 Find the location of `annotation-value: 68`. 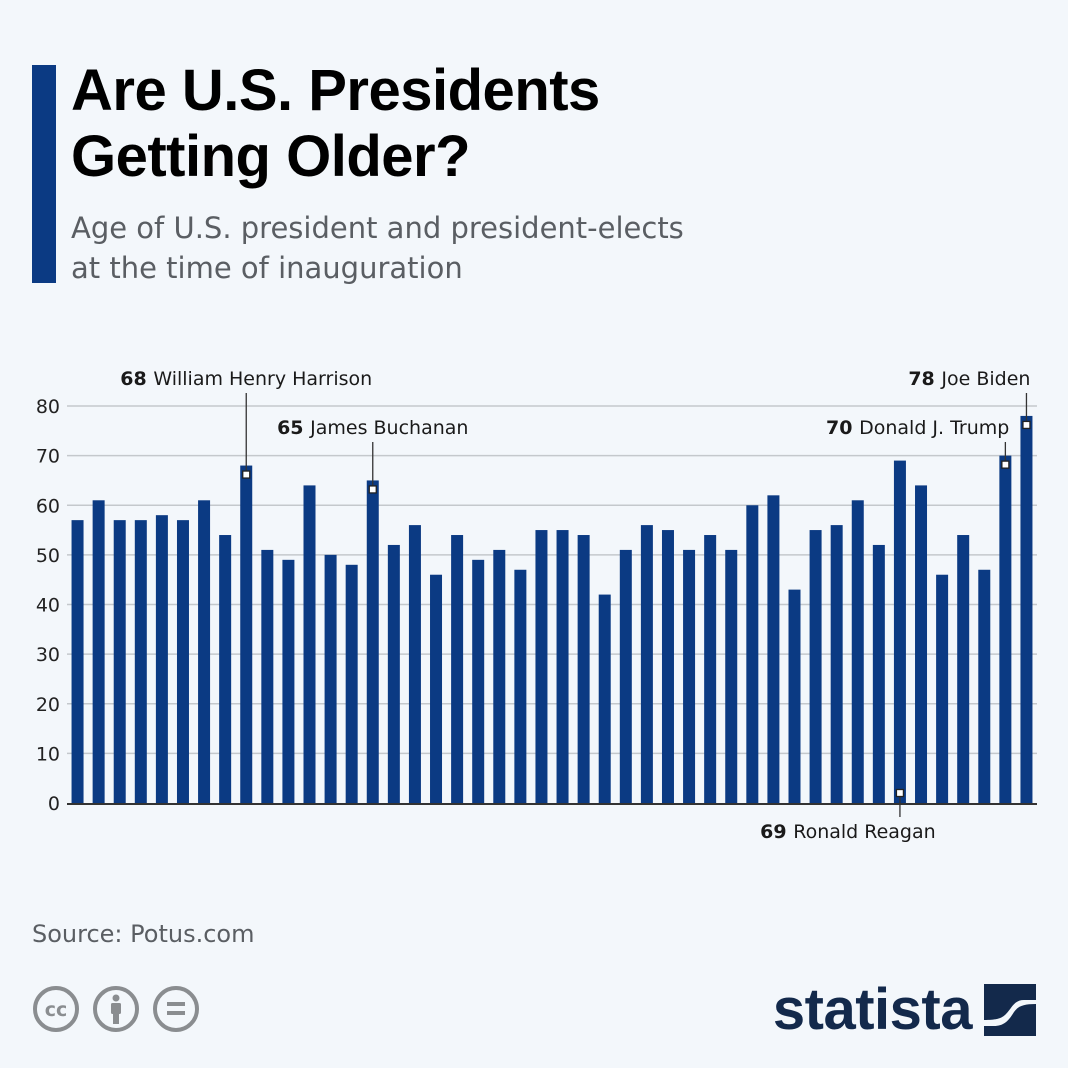

annotation-value: 68 is located at coordinates (136, 379).